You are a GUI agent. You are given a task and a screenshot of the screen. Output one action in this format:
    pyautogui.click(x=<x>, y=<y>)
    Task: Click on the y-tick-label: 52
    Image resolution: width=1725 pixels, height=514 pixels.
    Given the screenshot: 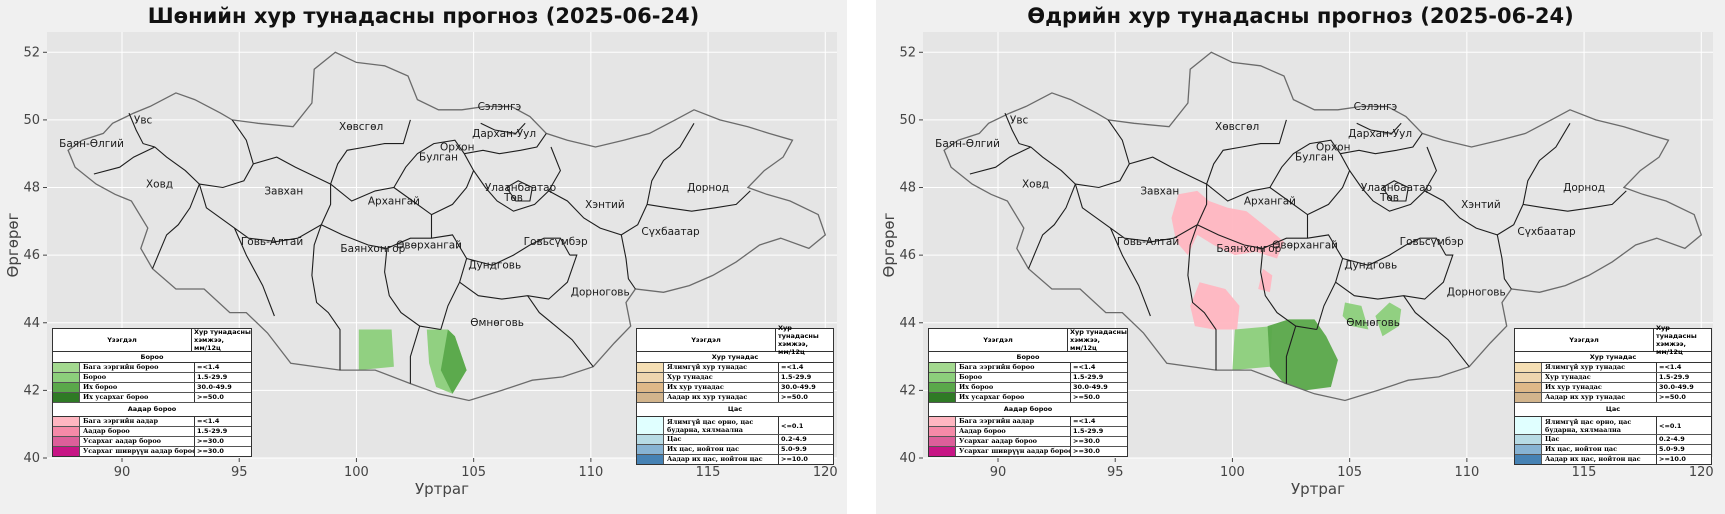 What is the action you would take?
    pyautogui.click(x=907, y=52)
    